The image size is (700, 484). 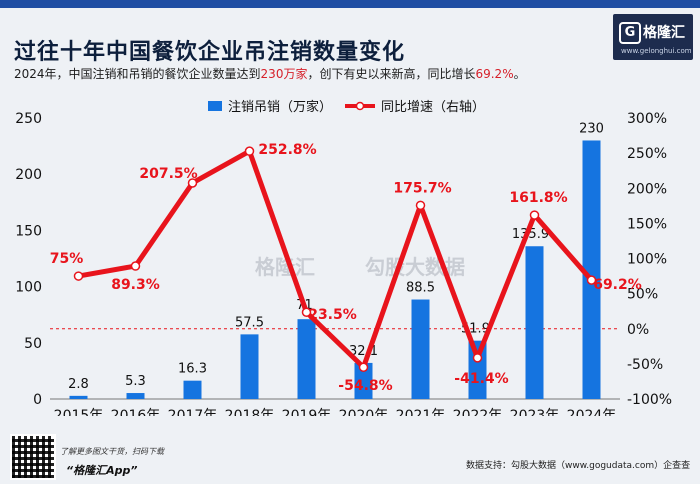 What do you see at coordinates (28, 288) in the screenshot?
I see `left-axis-tick-label: 100` at bounding box center [28, 288].